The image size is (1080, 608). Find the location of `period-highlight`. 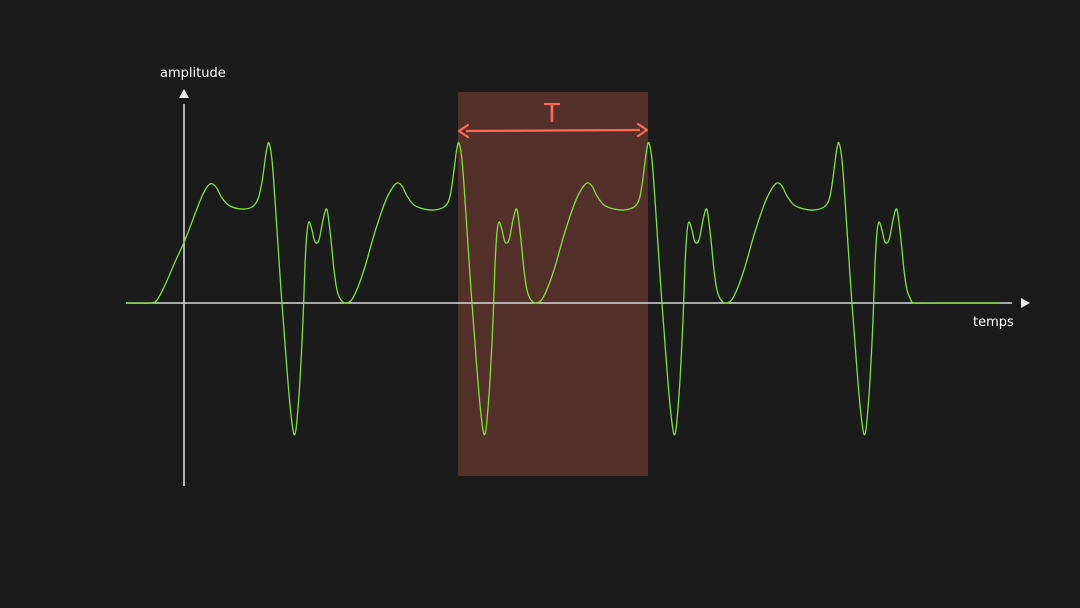

period-highlight is located at coordinates (553, 284).